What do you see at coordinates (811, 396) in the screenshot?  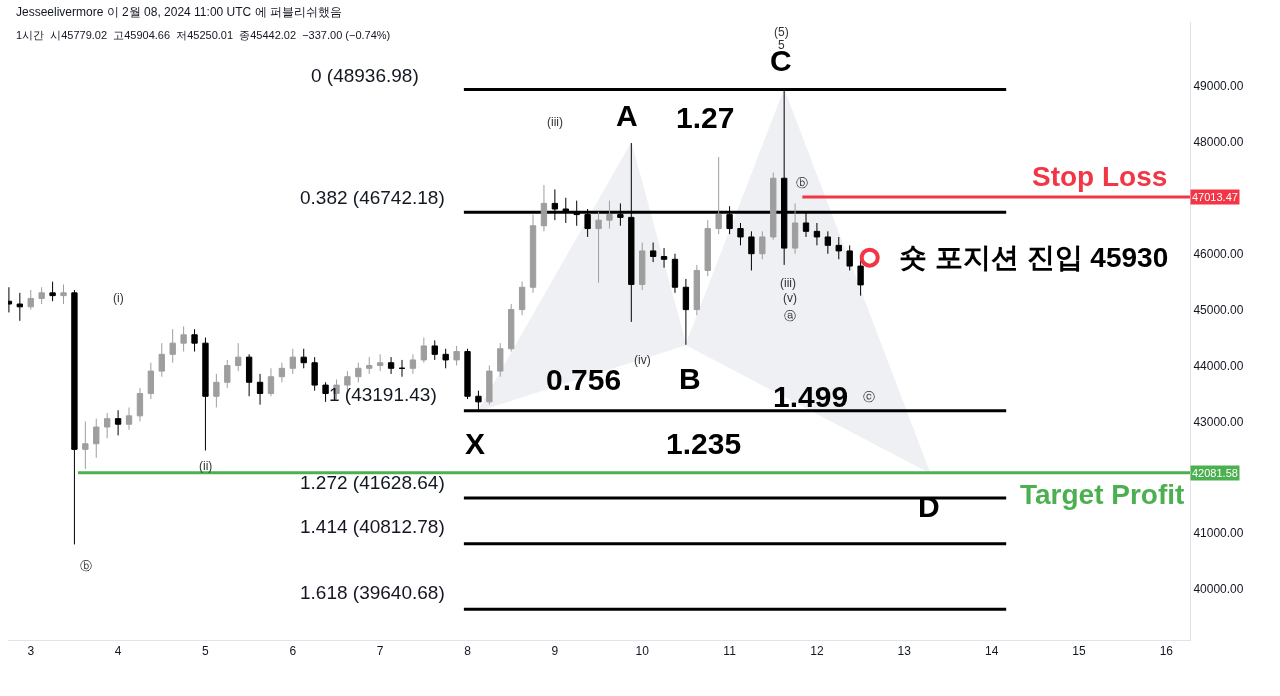 I see `annotation: 1.499` at bounding box center [811, 396].